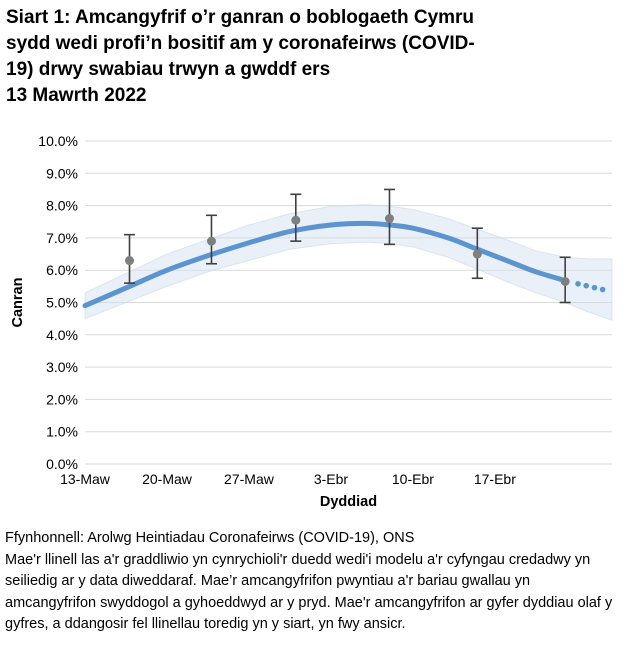  What do you see at coordinates (62, 432) in the screenshot?
I see `y-tick-label: 1.0%` at bounding box center [62, 432].